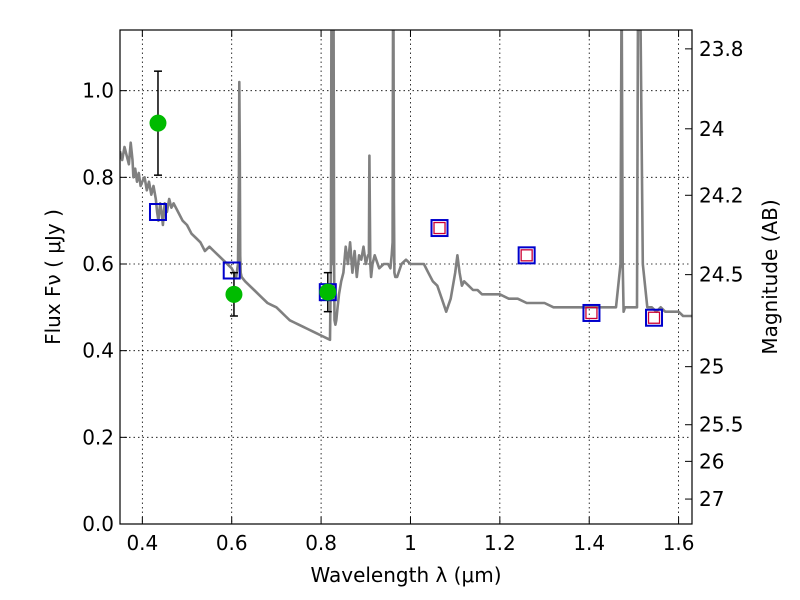 This screenshot has height=600, width=800. I want to click on y-tick-label: 0.0, so click(98, 524).